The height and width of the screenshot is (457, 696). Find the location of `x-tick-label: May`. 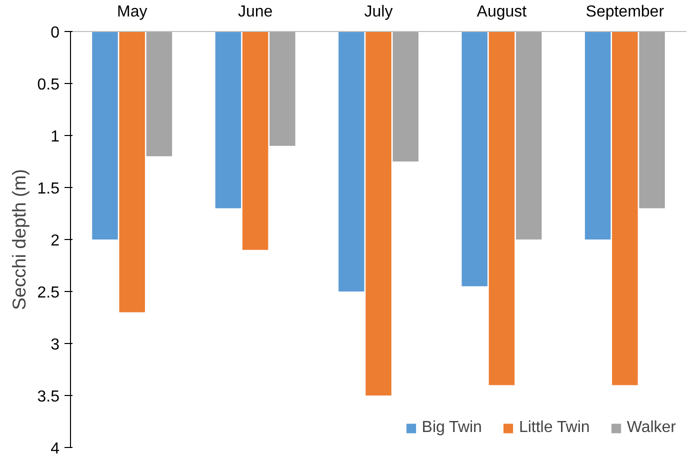

x-tick-label: May is located at coordinates (132, 12).